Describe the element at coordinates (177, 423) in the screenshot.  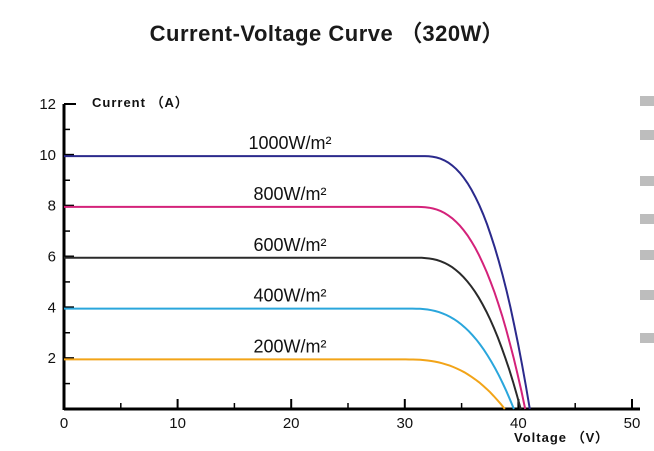
I see `x-tick-label: 10` at that location.